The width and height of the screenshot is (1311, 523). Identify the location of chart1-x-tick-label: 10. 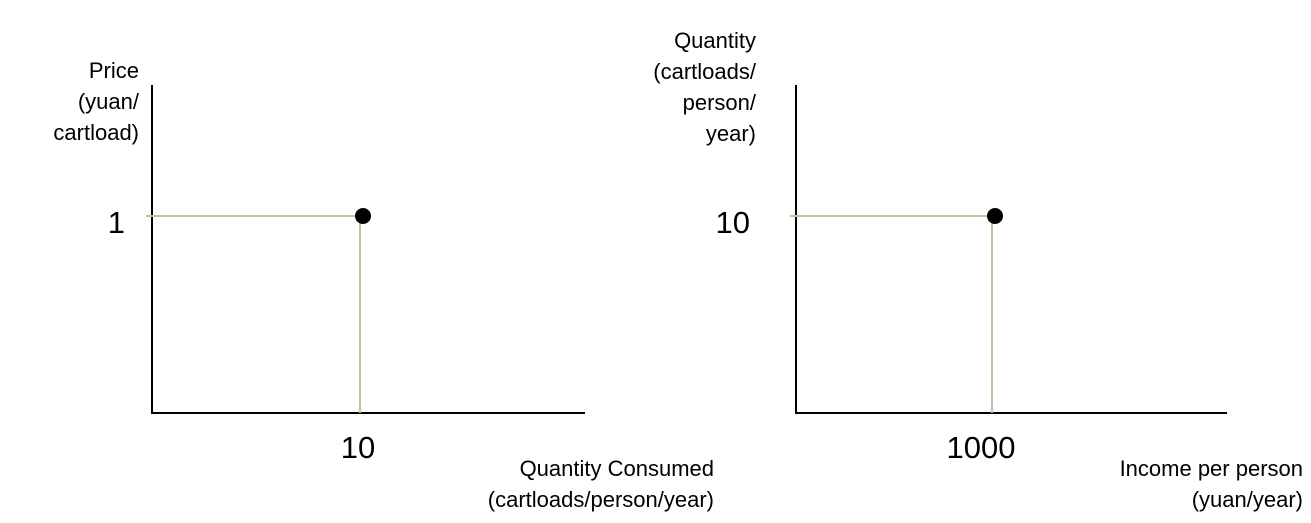
(358, 447).